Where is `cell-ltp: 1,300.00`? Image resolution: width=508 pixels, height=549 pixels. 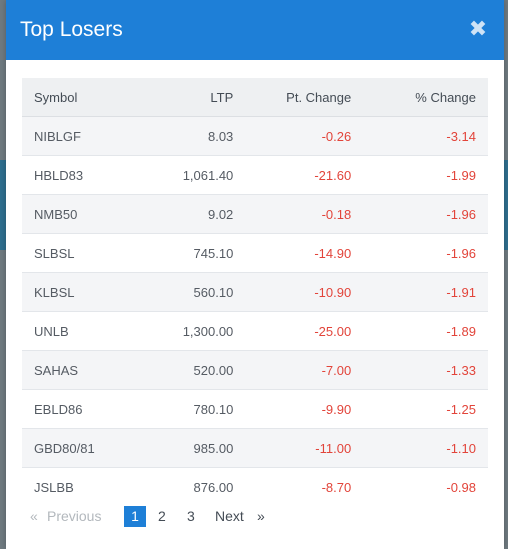 cell-ltp: 1,300.00 is located at coordinates (194, 331).